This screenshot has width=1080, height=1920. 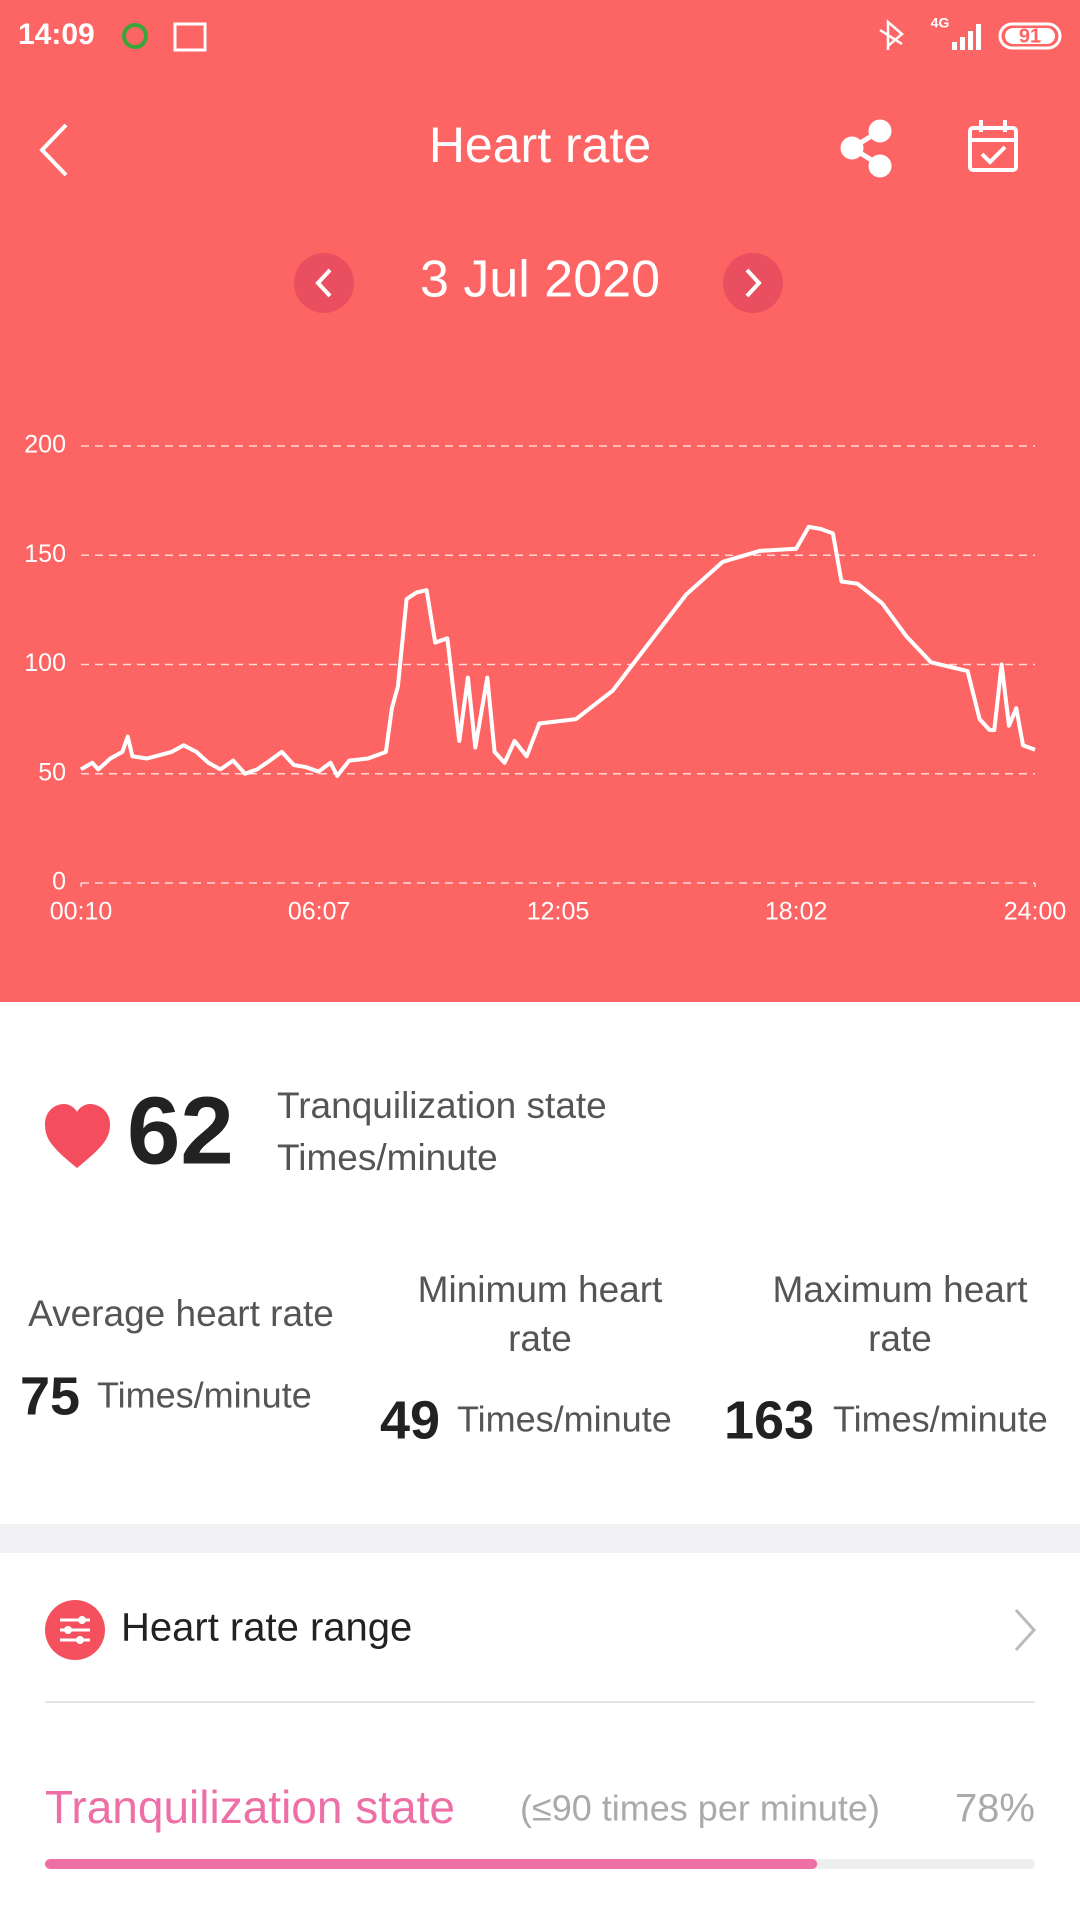 What do you see at coordinates (966, 37) in the screenshot?
I see `signal-icon` at bounding box center [966, 37].